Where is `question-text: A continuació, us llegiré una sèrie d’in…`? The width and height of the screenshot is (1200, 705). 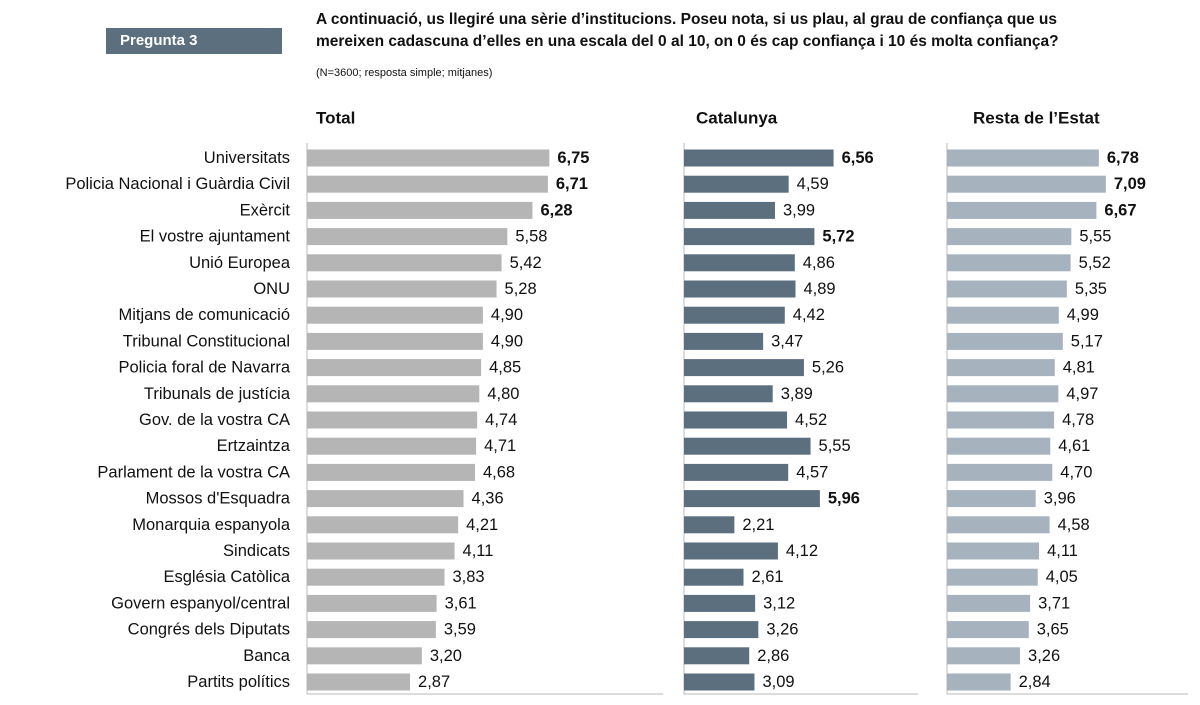
question-text: A continuació, us llegiré una sèrie d’in… is located at coordinates (756, 31).